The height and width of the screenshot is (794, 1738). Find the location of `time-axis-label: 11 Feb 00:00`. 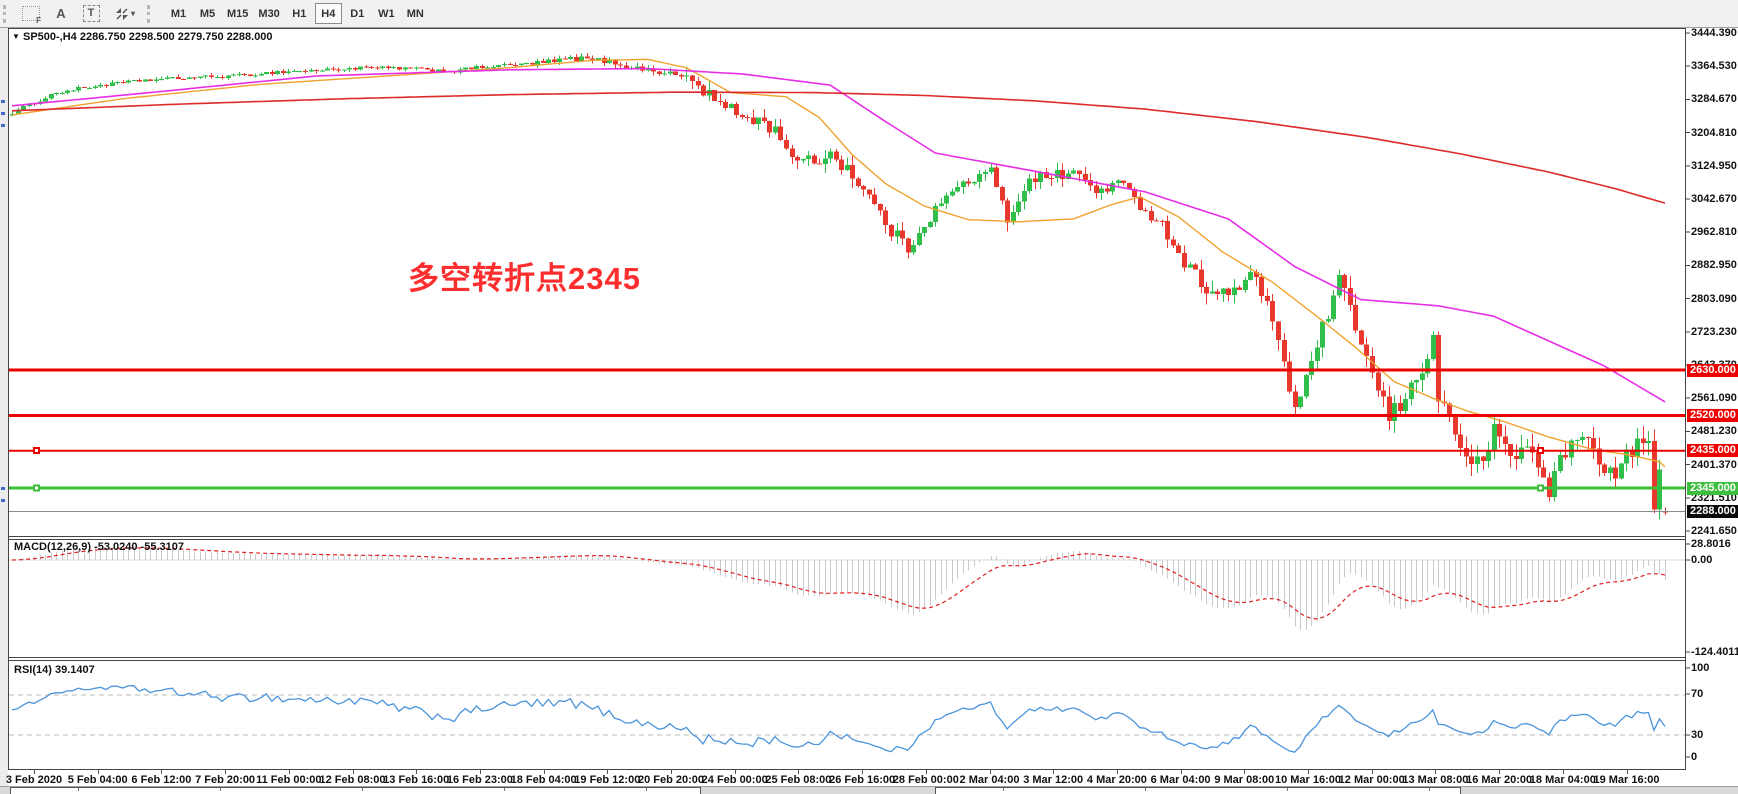

time-axis-label: 11 Feb 00:00 is located at coordinates (289, 780).